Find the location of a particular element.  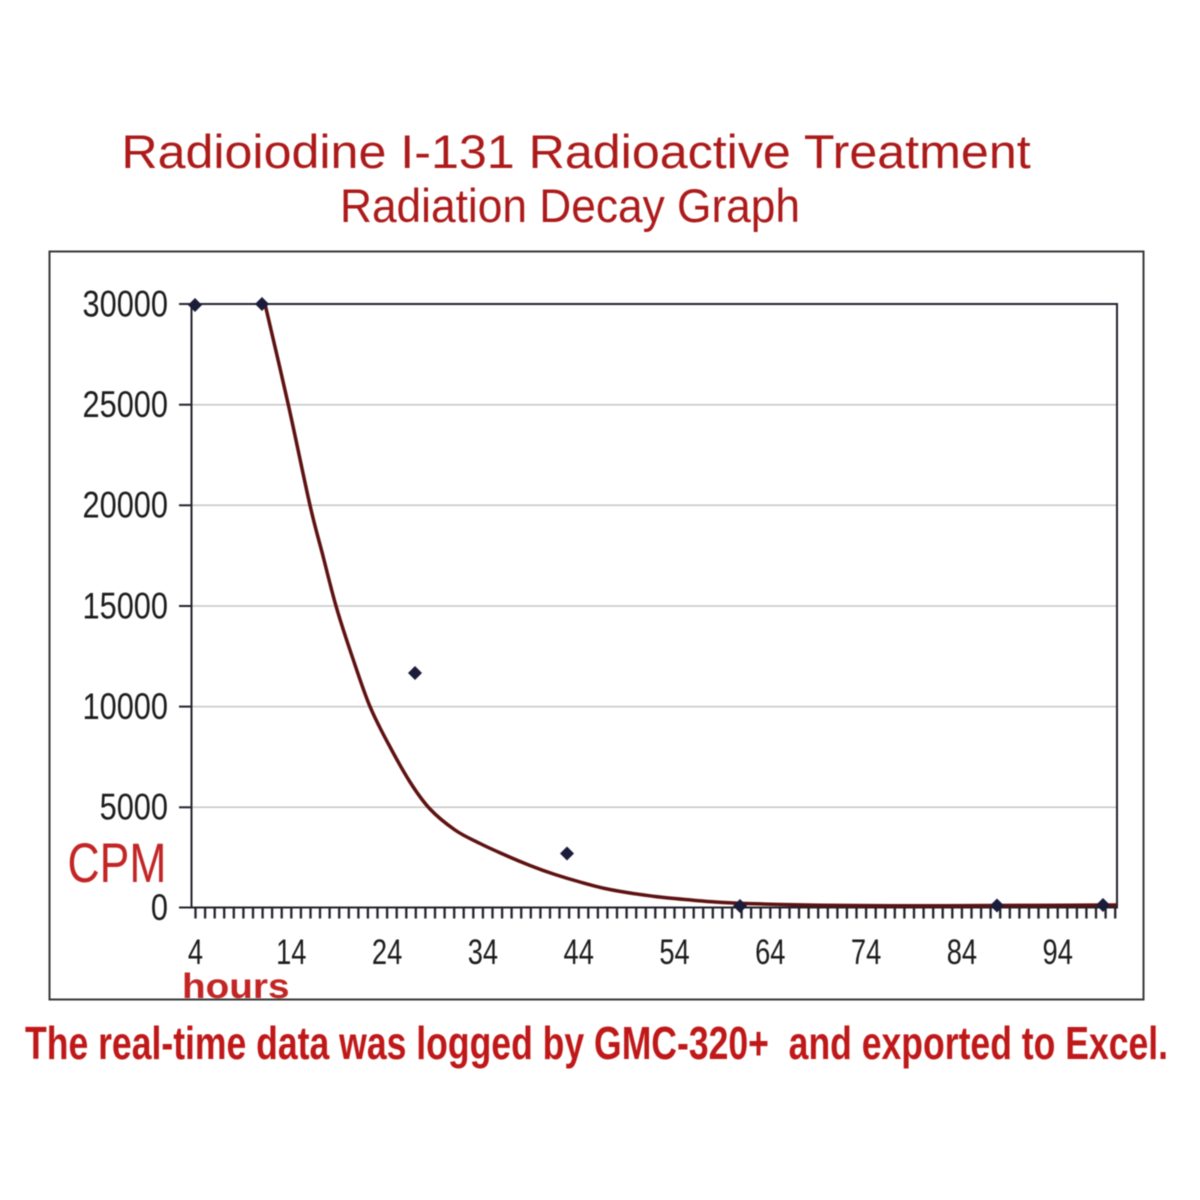

svg-text: 0 is located at coordinates (159, 908).